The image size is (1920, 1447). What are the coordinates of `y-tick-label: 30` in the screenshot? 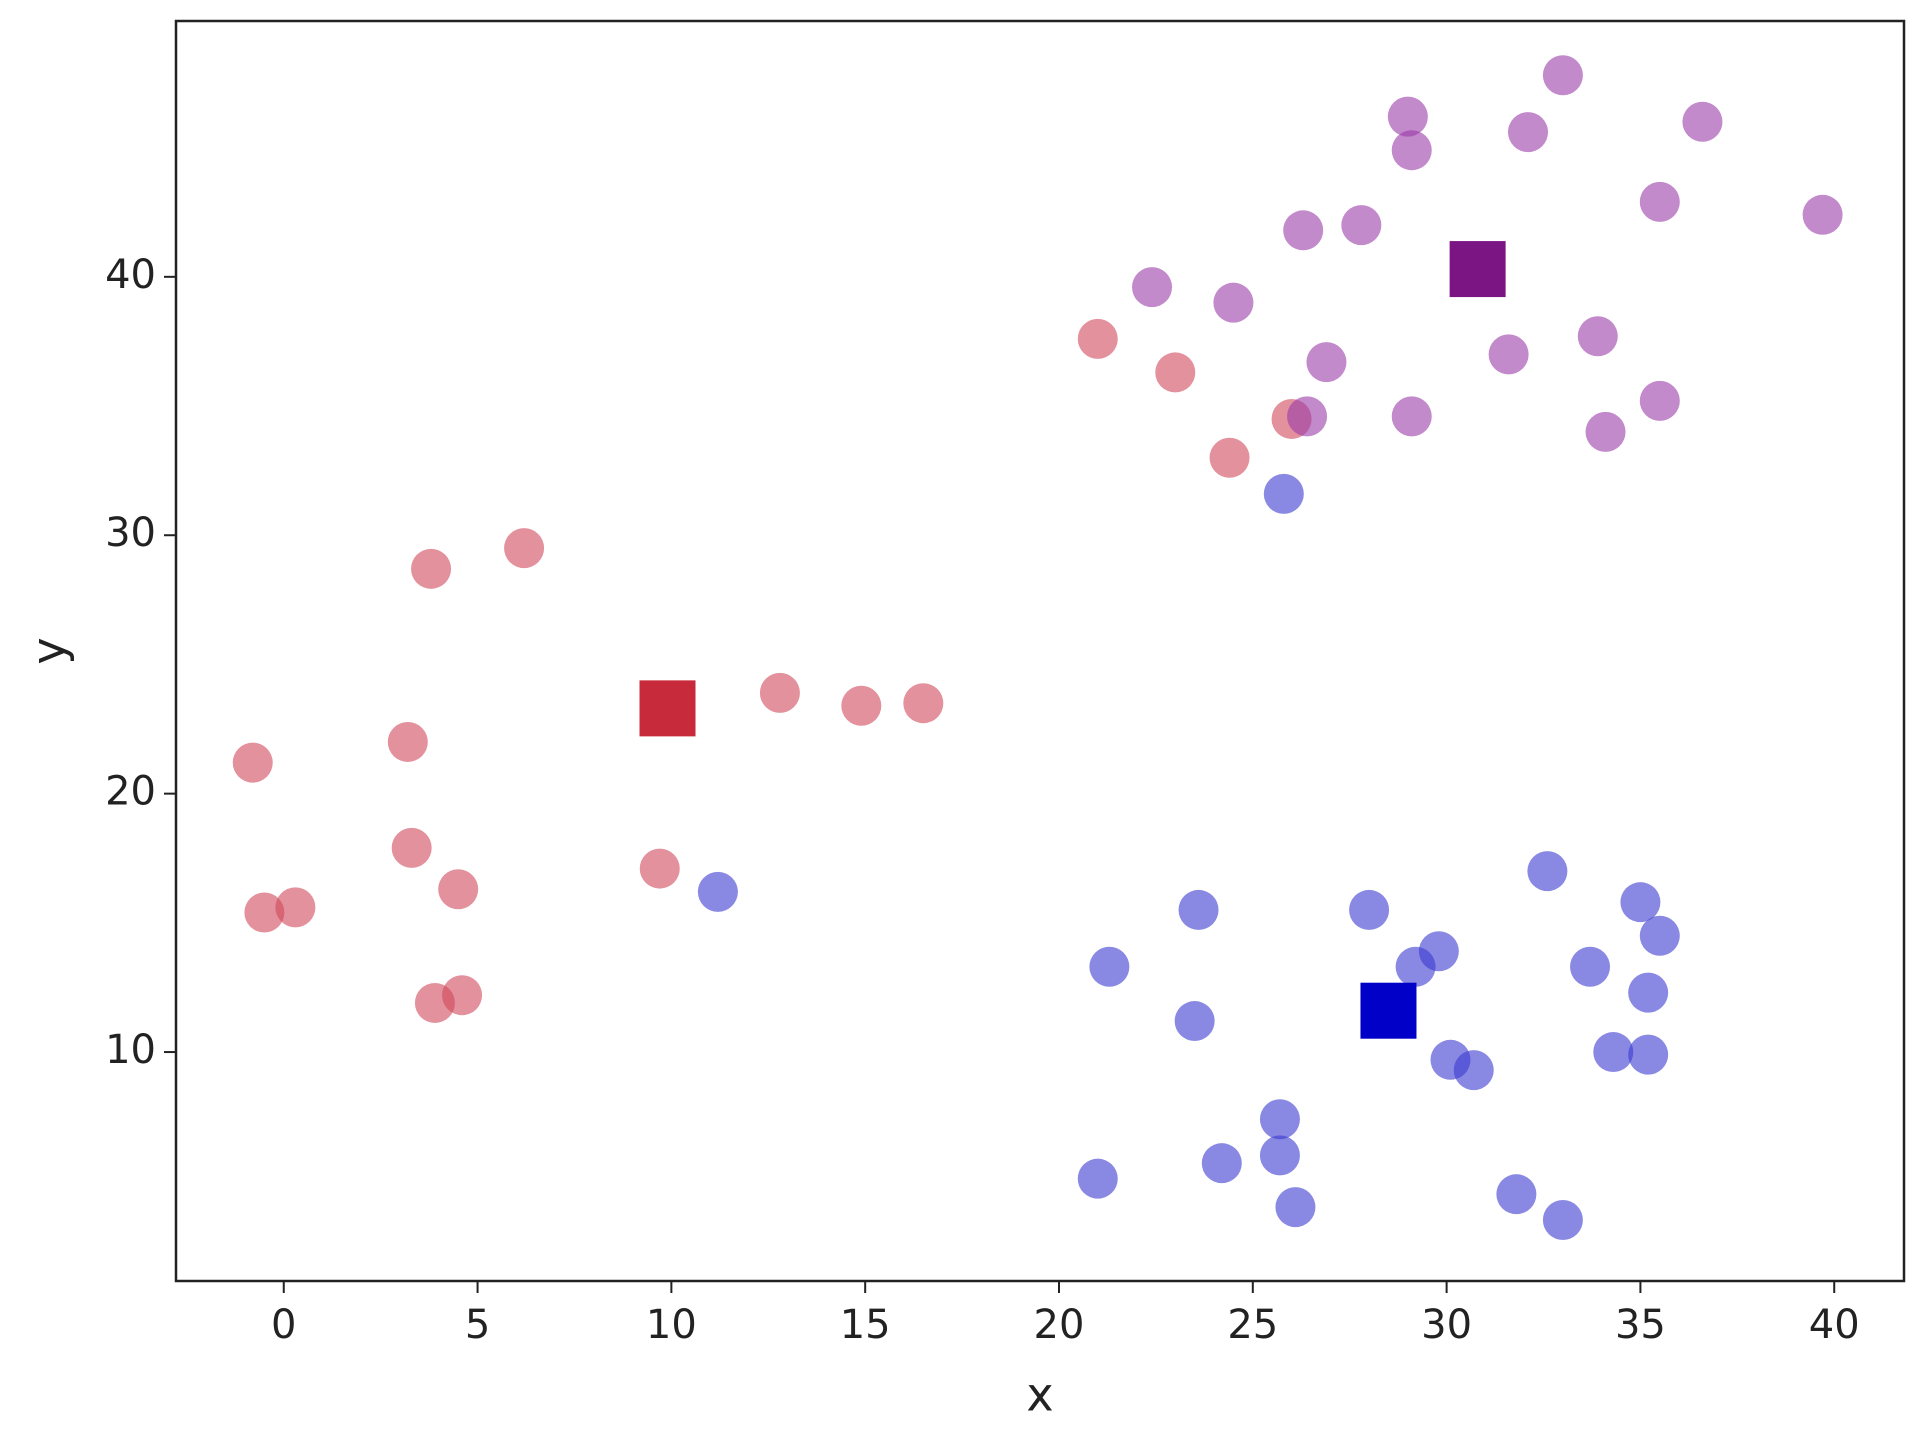 It's located at (130, 533).